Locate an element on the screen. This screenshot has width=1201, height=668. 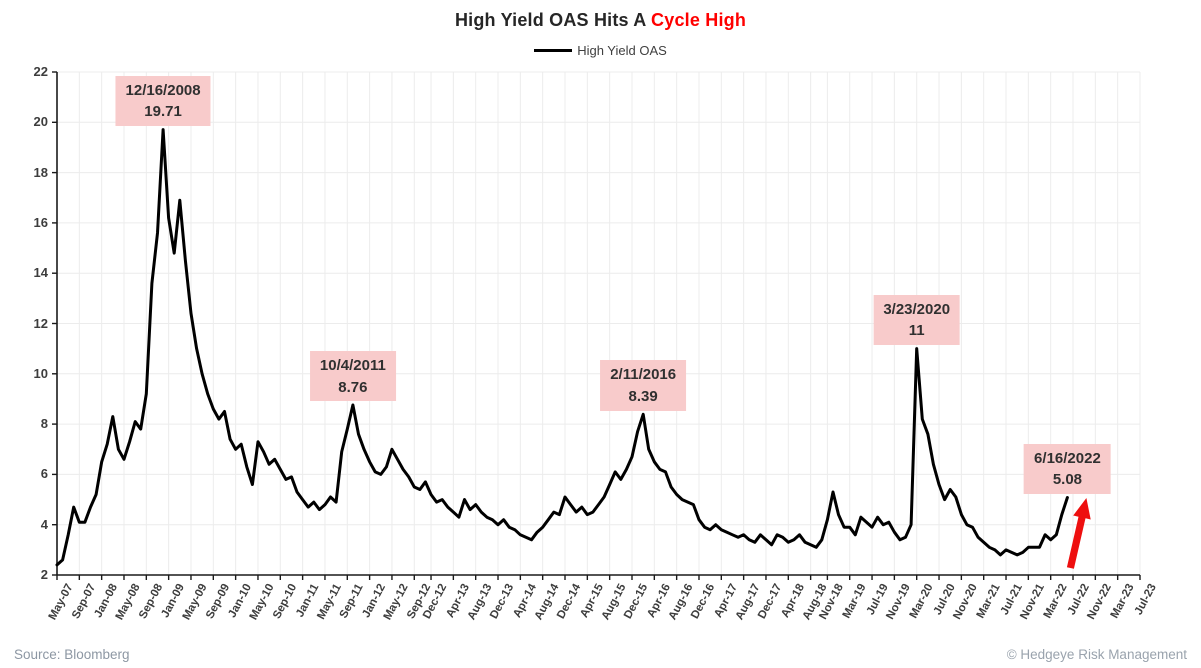
y-axis-label: 18 is located at coordinates (40, 172).